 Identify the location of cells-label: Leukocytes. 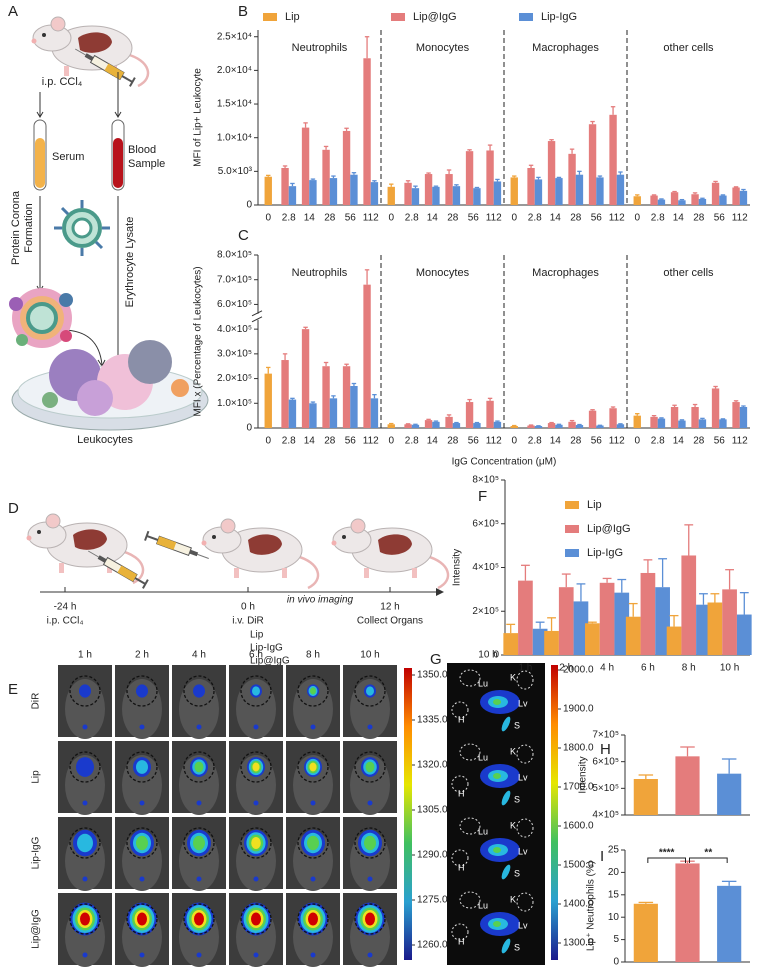
(105, 440).